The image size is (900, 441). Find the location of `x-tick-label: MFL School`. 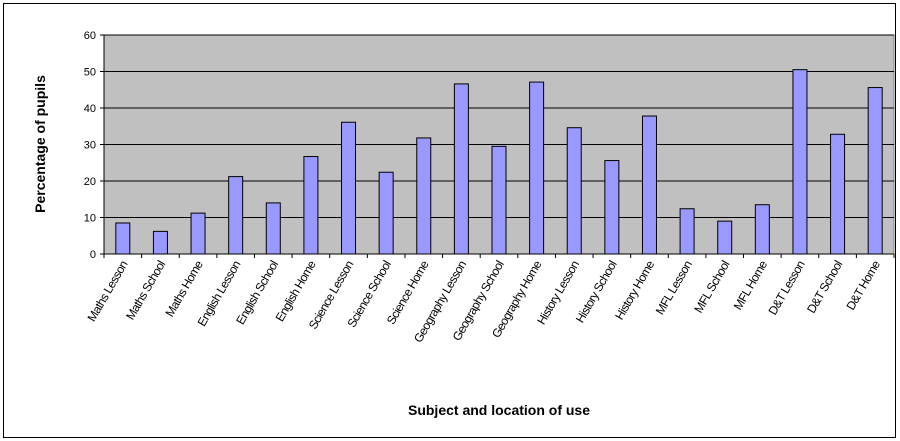

x-tick-label: MFL School is located at coordinates (711, 287).